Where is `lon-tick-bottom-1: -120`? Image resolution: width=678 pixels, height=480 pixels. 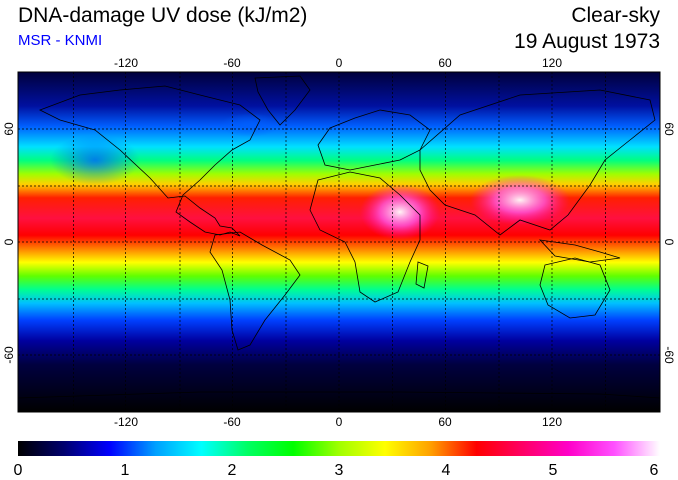 lon-tick-bottom-1: -120 is located at coordinates (126, 422).